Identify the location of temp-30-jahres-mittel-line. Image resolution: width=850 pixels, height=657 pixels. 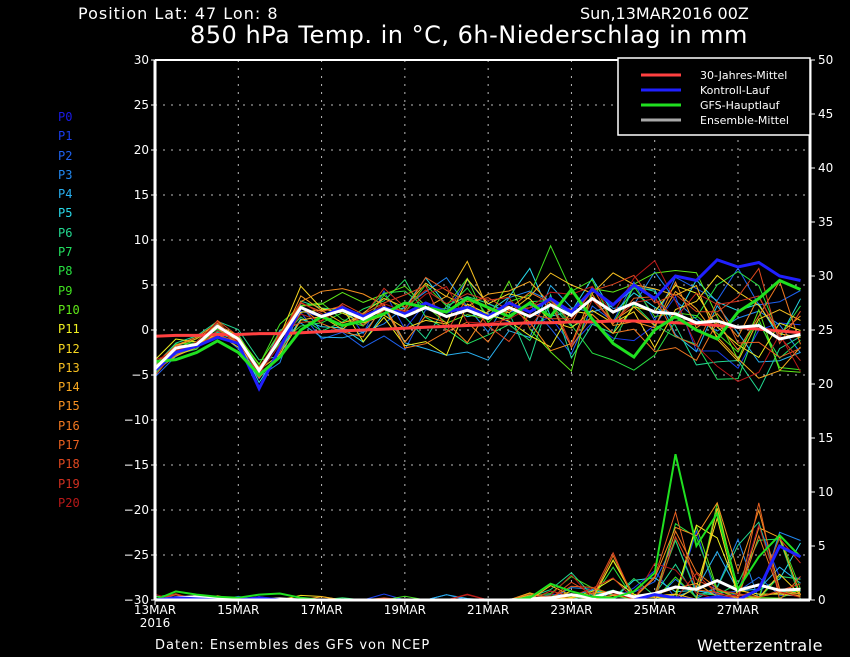
(477, 328).